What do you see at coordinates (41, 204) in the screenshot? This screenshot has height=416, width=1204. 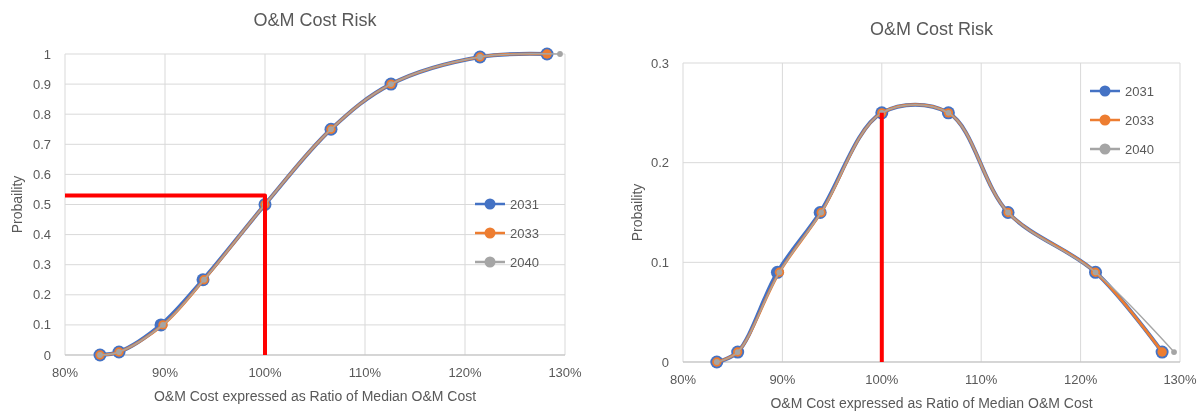 I see `y-tick-label: 0.5` at bounding box center [41, 204].